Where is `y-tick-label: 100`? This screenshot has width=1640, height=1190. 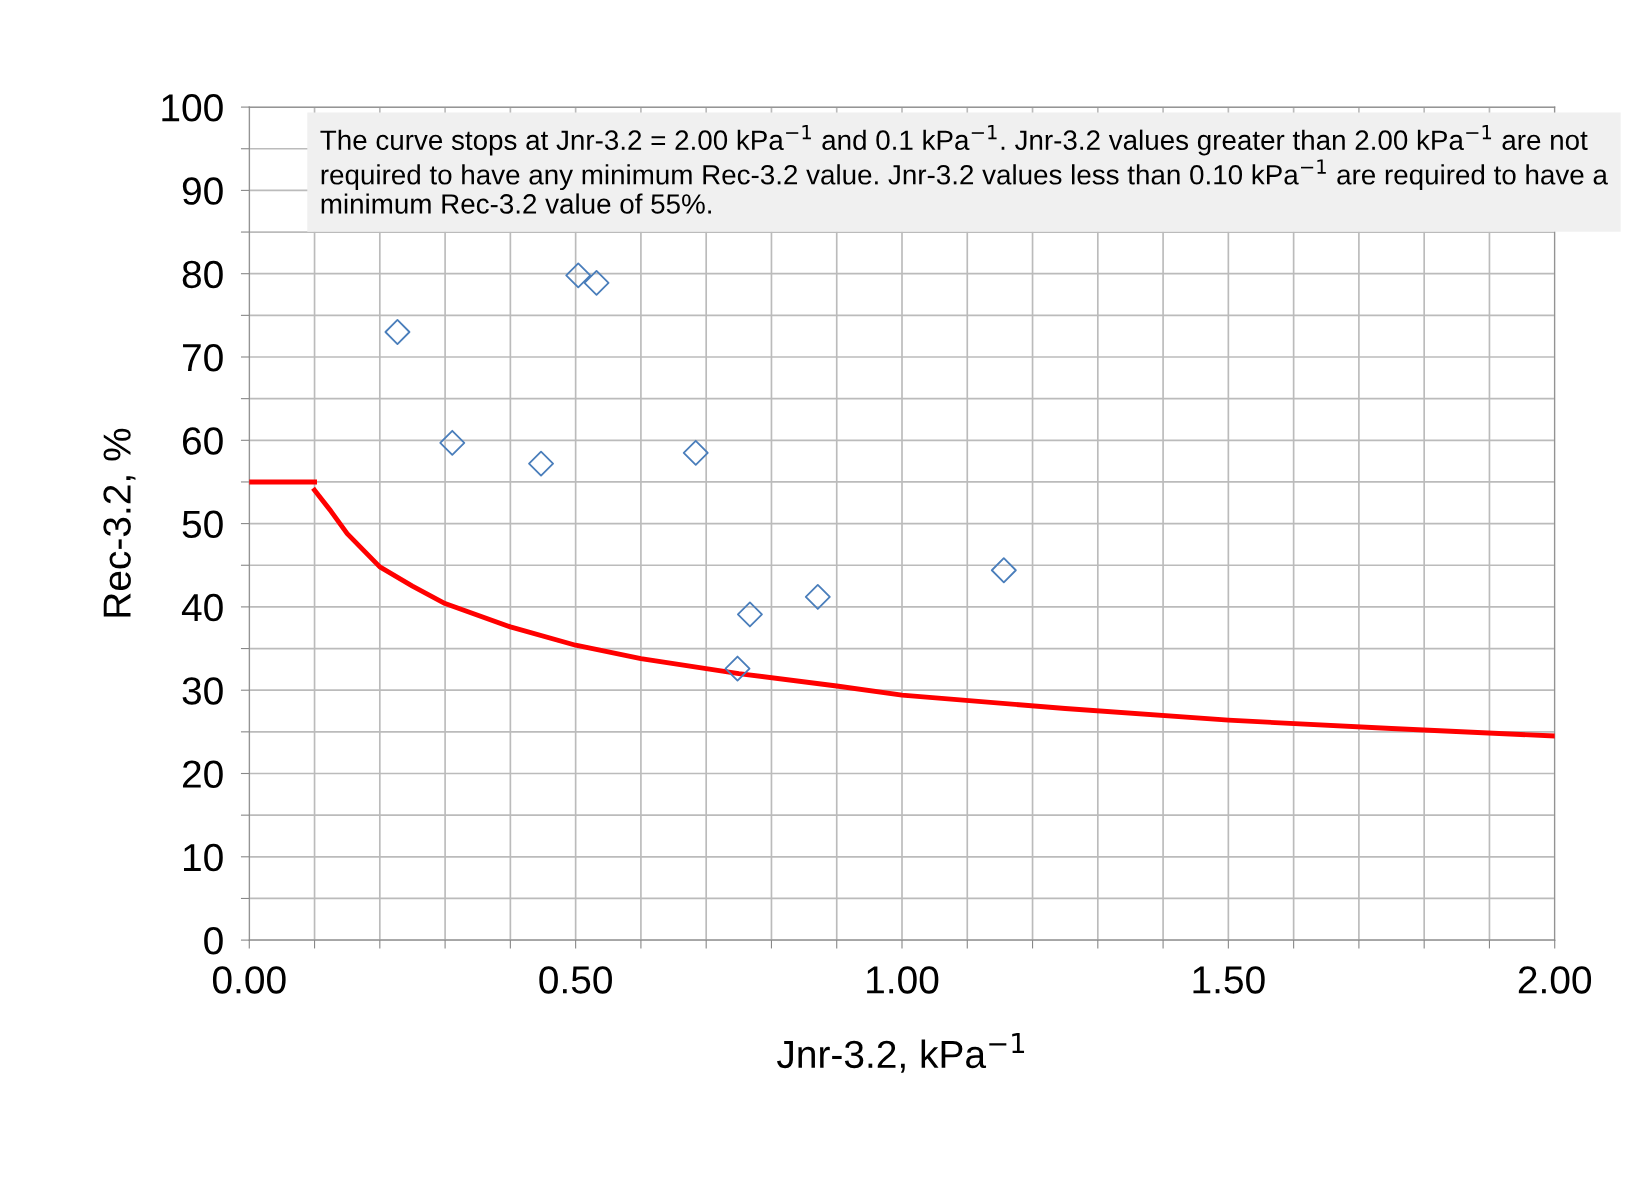
y-tick-label: 100 is located at coordinates (192, 108).